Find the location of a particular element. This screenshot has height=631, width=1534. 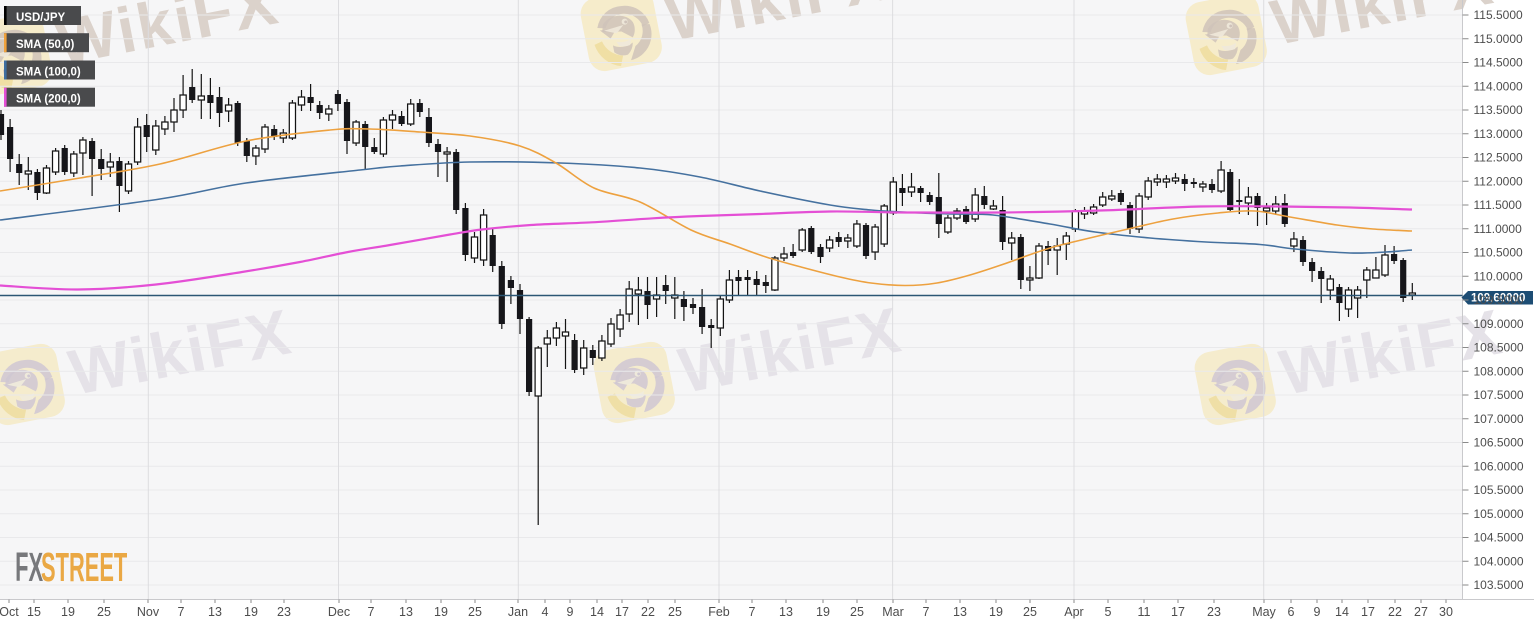

svg-text: 15 is located at coordinates (34, 612).